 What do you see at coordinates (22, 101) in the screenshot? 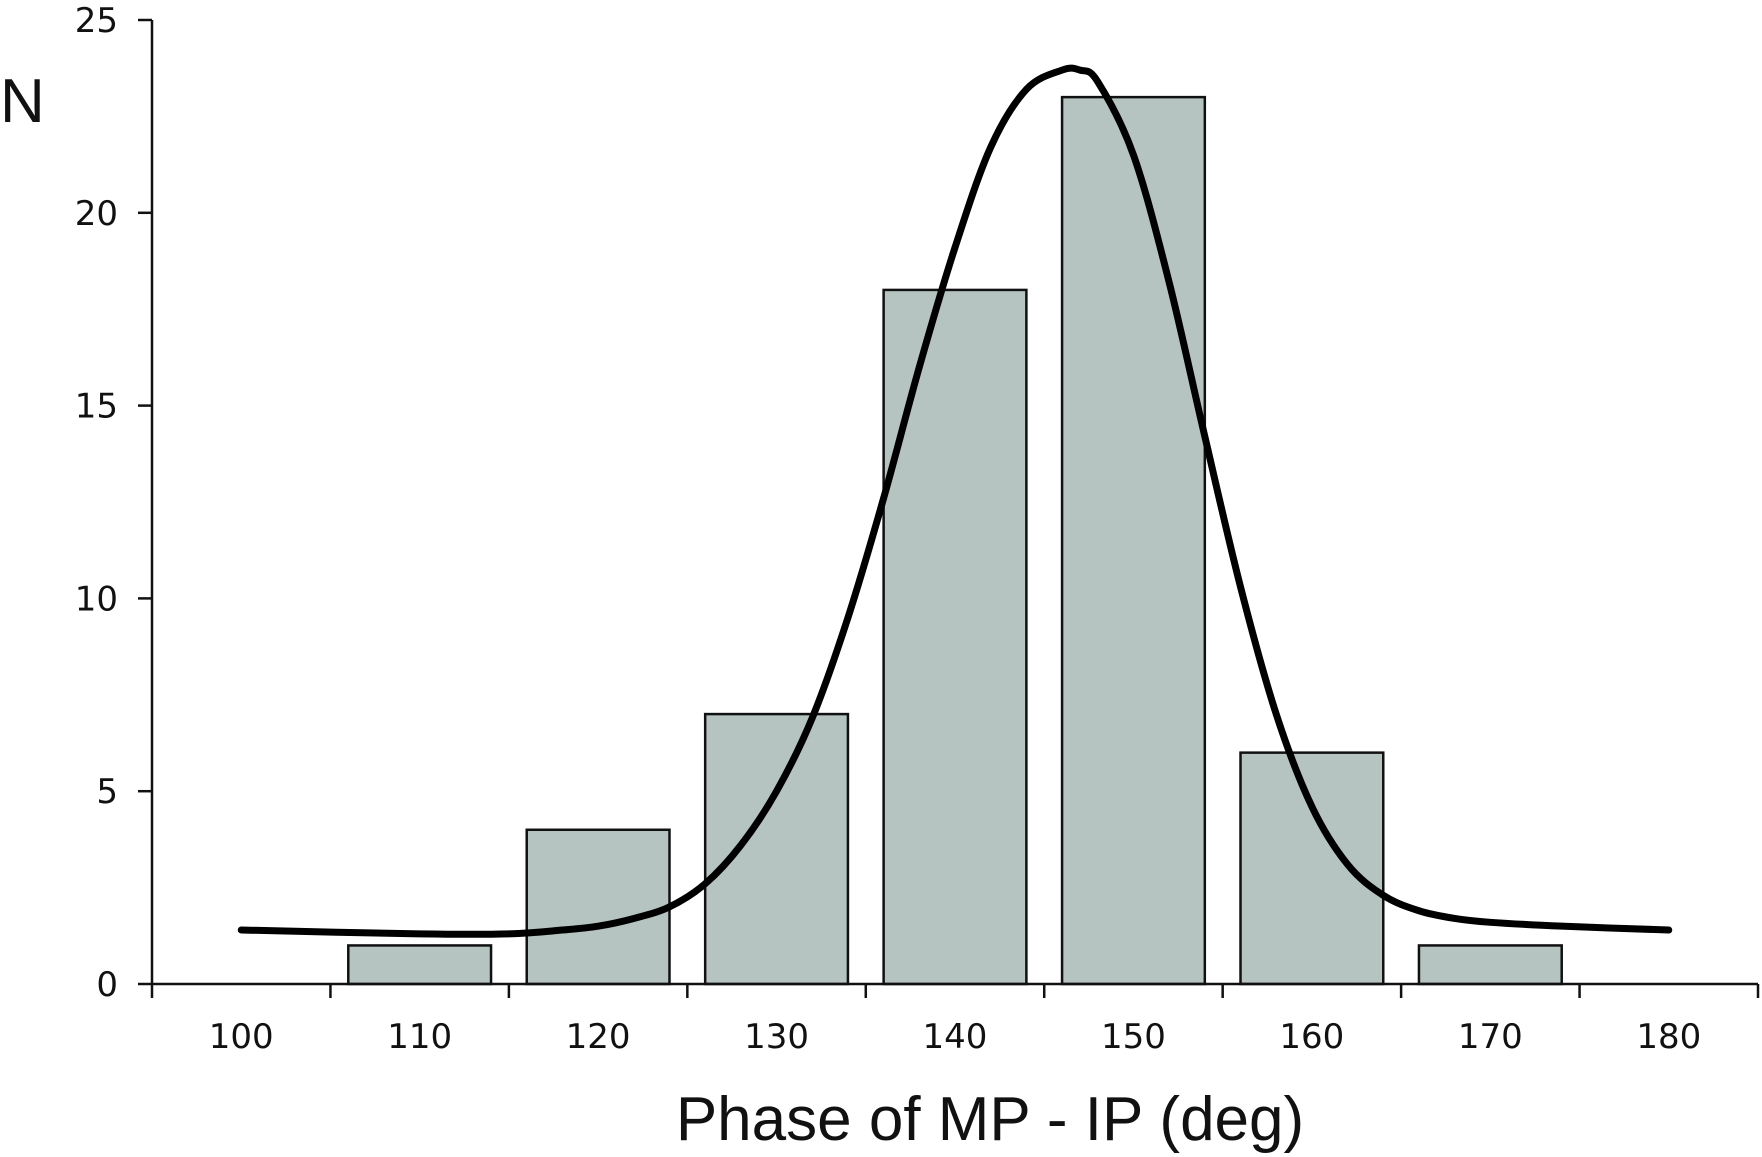
I see `y-axis-title: N` at bounding box center [22, 101].